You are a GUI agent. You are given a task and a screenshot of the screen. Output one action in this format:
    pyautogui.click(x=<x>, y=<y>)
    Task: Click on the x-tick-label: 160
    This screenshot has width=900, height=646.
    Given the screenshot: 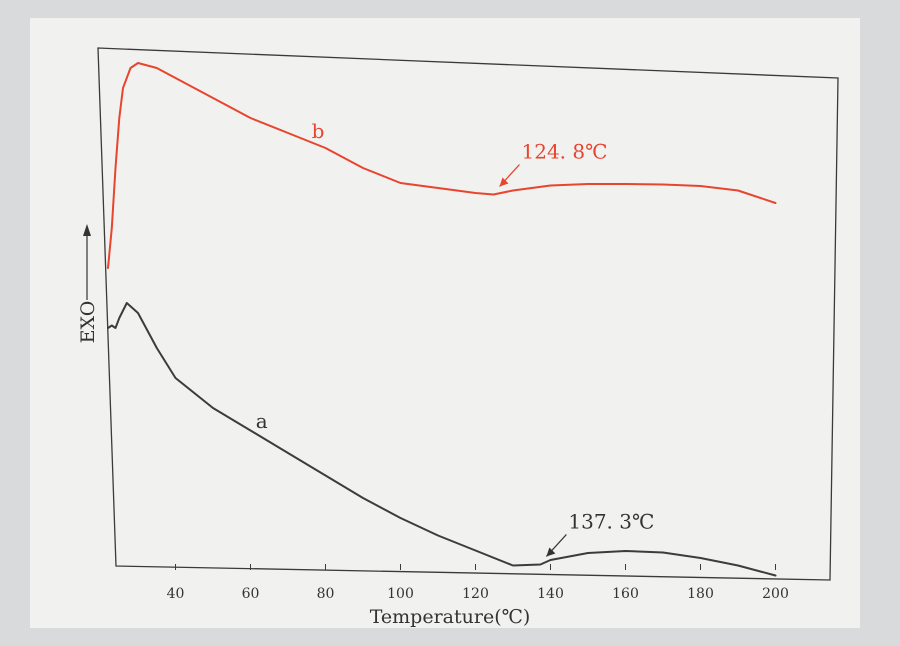 What is the action you would take?
    pyautogui.click(x=625, y=594)
    